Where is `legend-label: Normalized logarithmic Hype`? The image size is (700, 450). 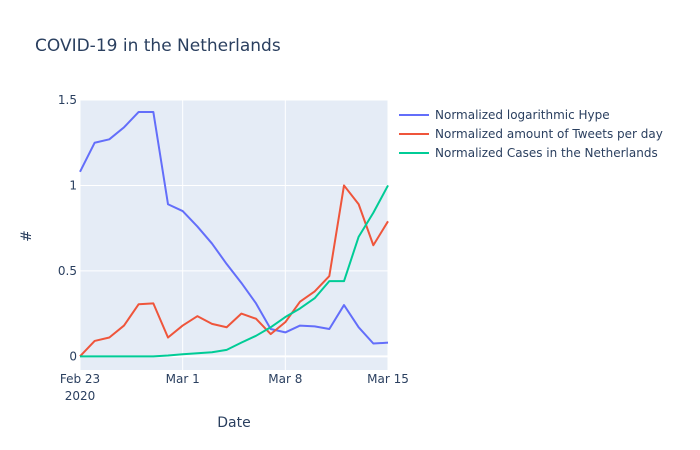
legend-label: Normalized logarithmic Hype is located at coordinates (522, 115).